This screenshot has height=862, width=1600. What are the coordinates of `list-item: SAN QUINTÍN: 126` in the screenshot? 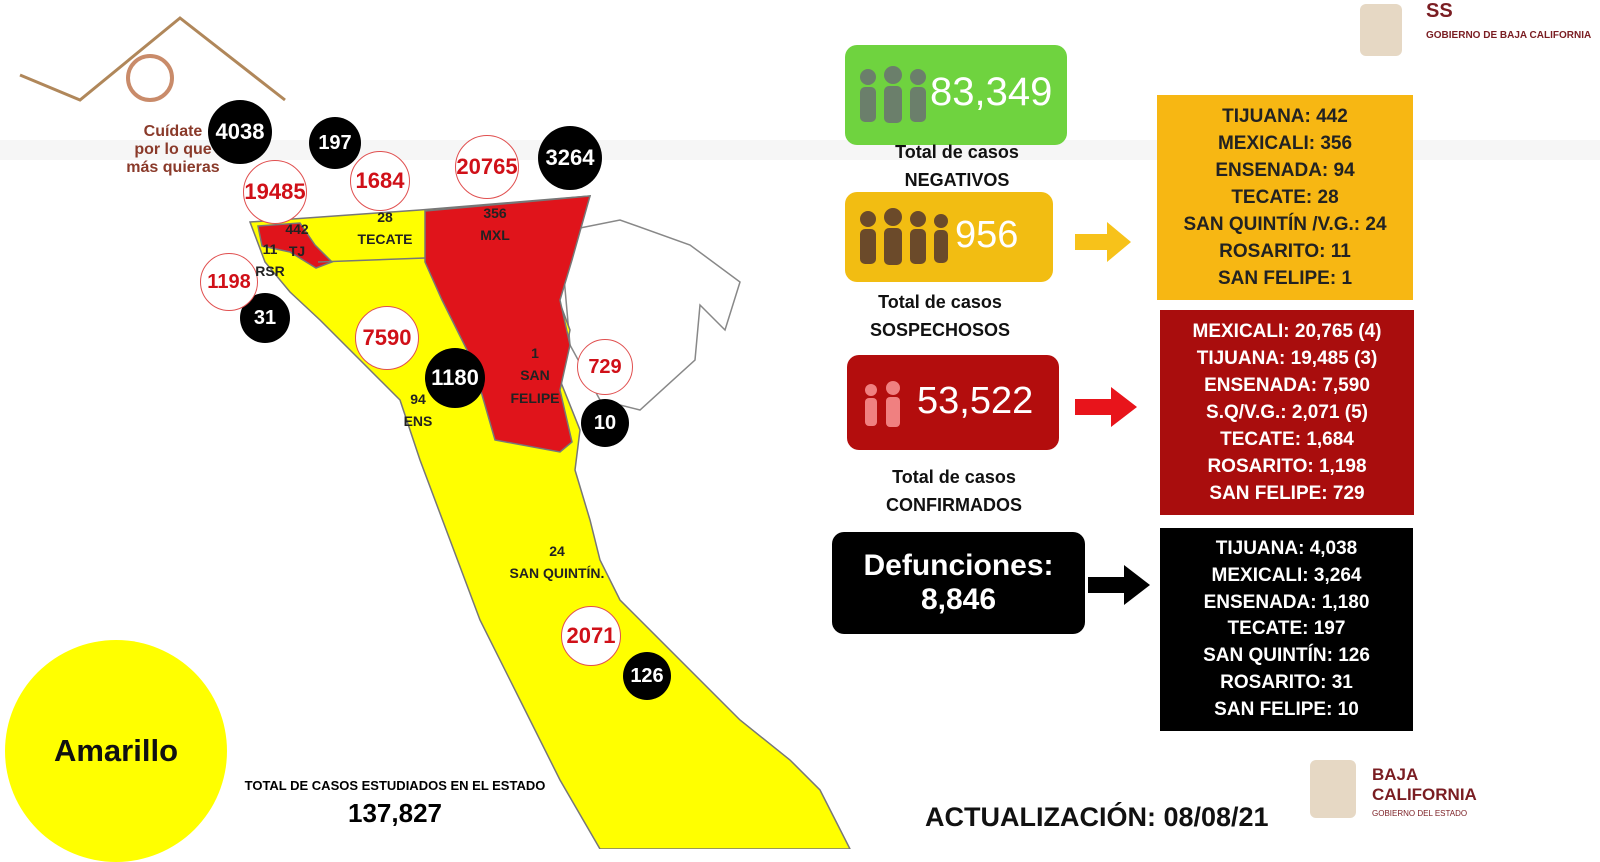 It's located at (1286, 656).